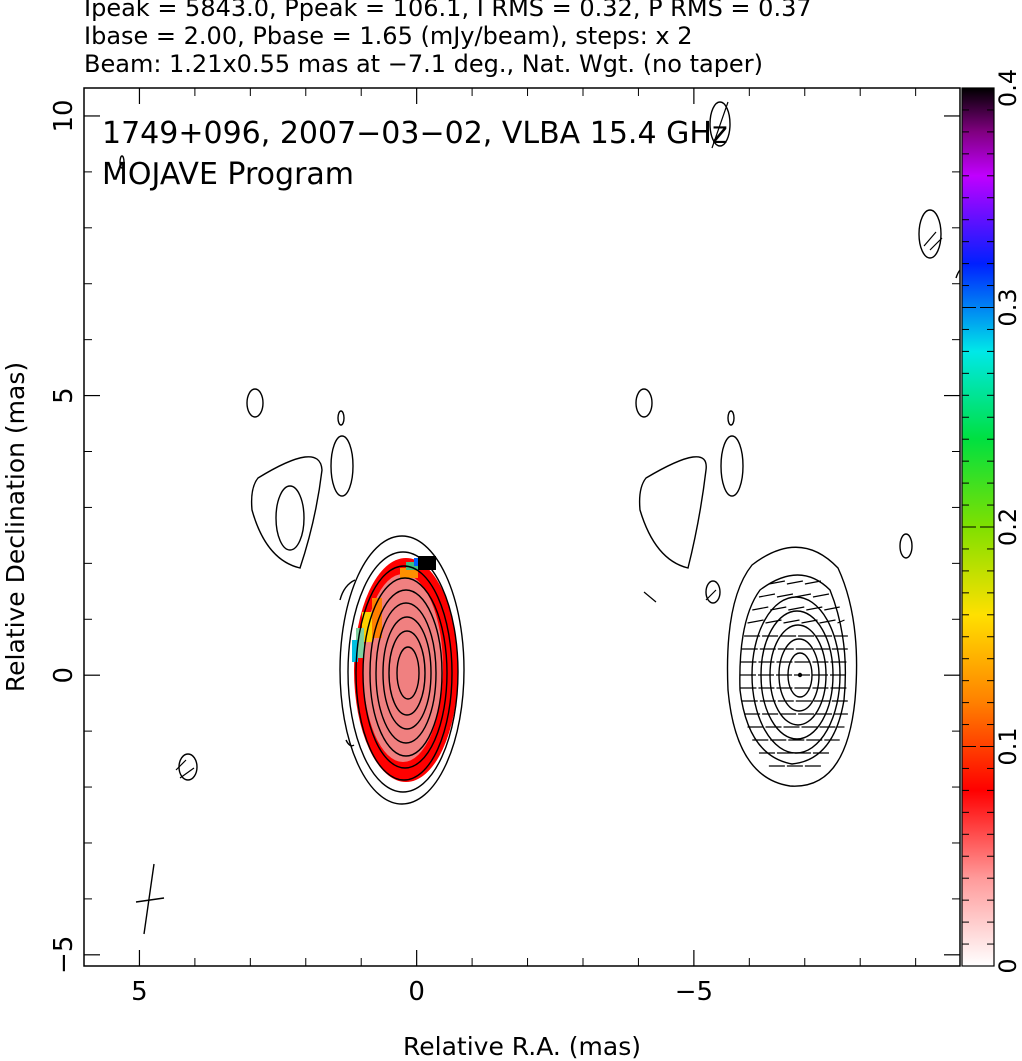 The width and height of the screenshot is (1022, 1061). What do you see at coordinates (1008, 965) in the screenshot?
I see `colorbar-tick-label: 0` at bounding box center [1008, 965].